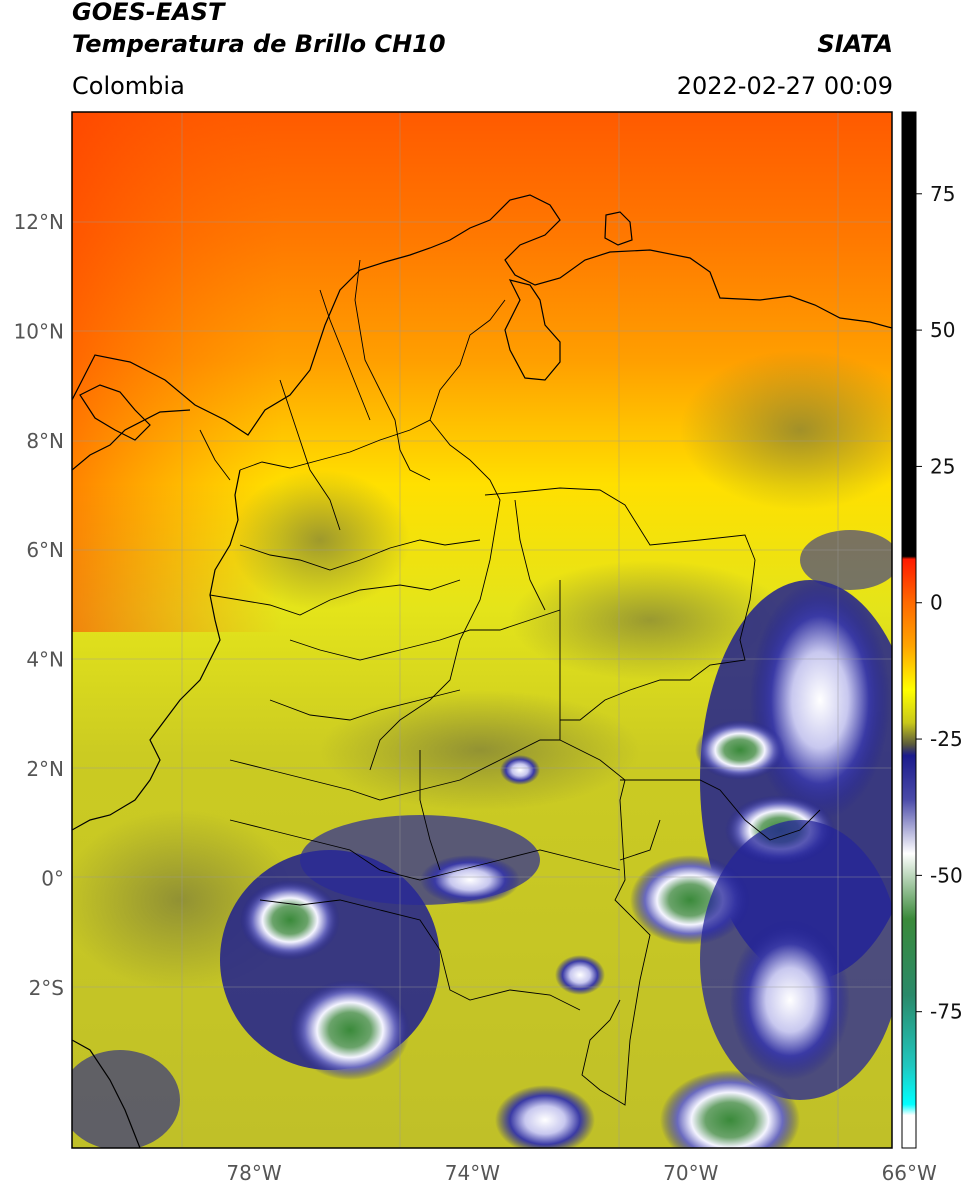 The height and width of the screenshot is (1190, 966). I want to click on datetime-label: 2022-02-27 00:09, so click(784, 86).